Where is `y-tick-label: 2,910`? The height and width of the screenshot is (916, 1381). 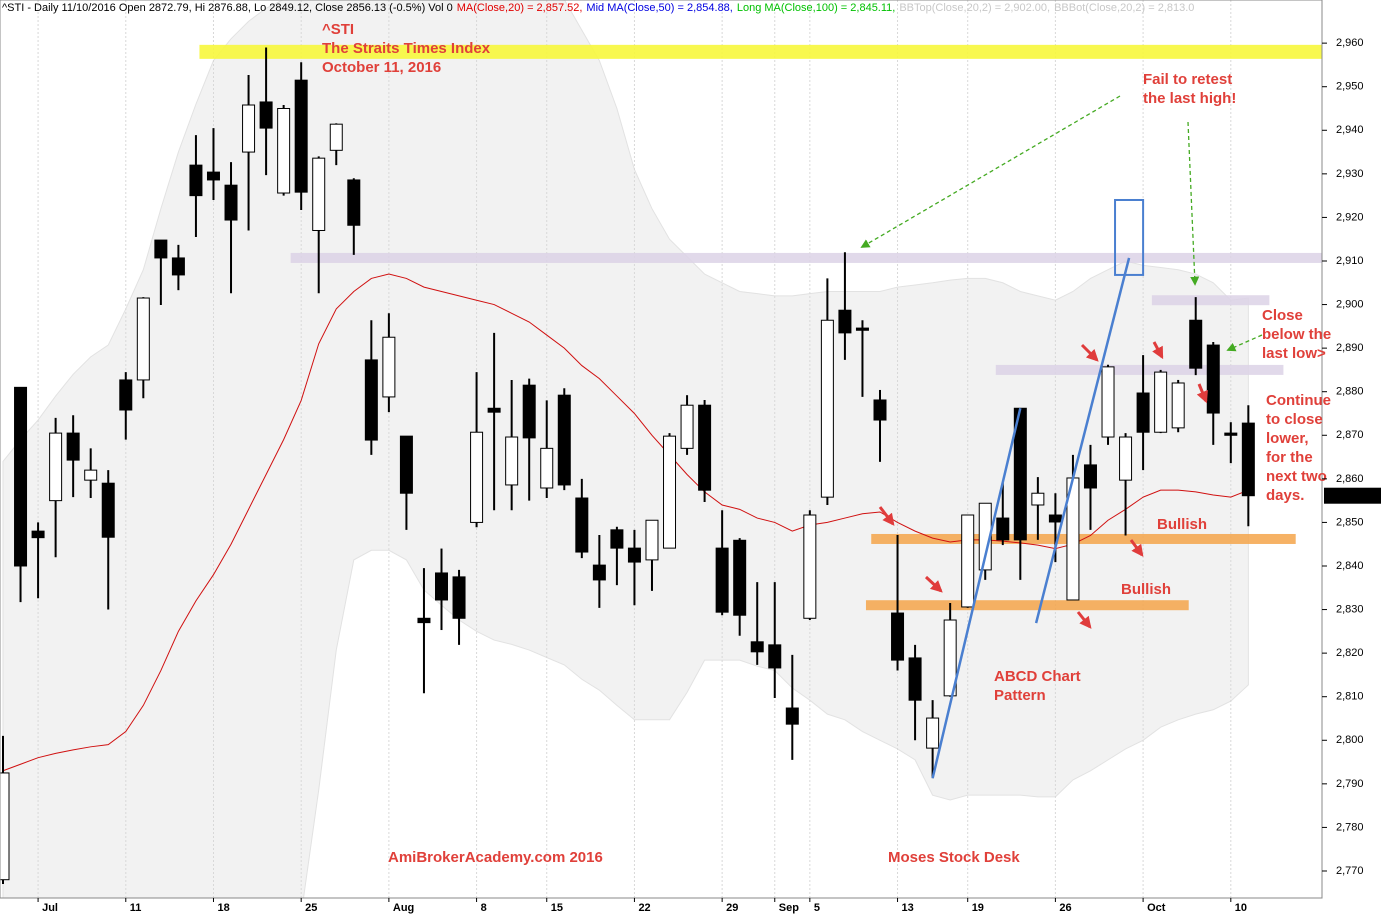 y-tick-label: 2,910 is located at coordinates (1350, 261).